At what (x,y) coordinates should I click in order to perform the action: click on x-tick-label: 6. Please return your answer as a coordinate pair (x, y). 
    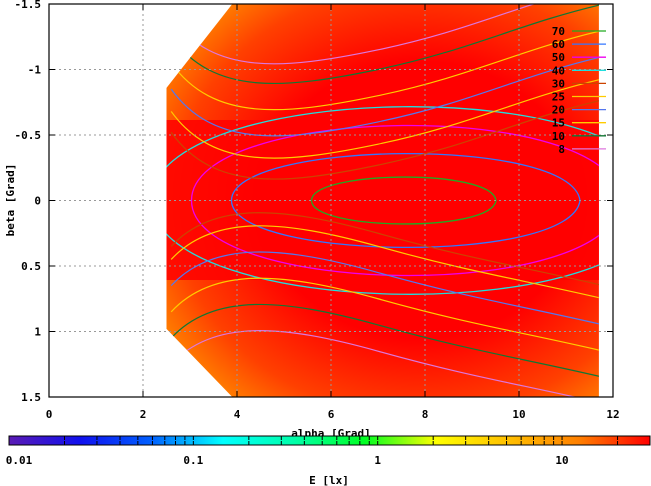
    Looking at the image, I should click on (331, 414).